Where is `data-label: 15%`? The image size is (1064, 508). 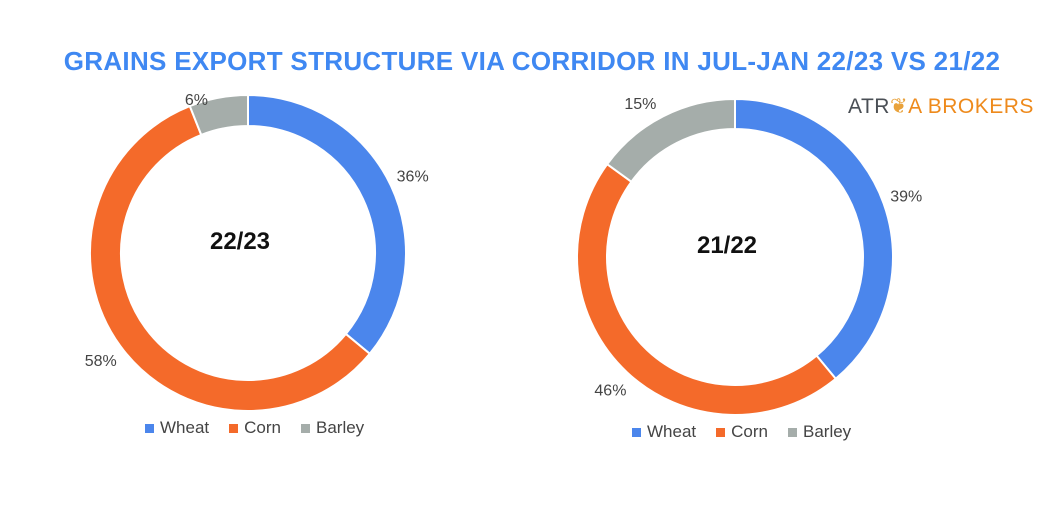 data-label: 15% is located at coordinates (640, 104).